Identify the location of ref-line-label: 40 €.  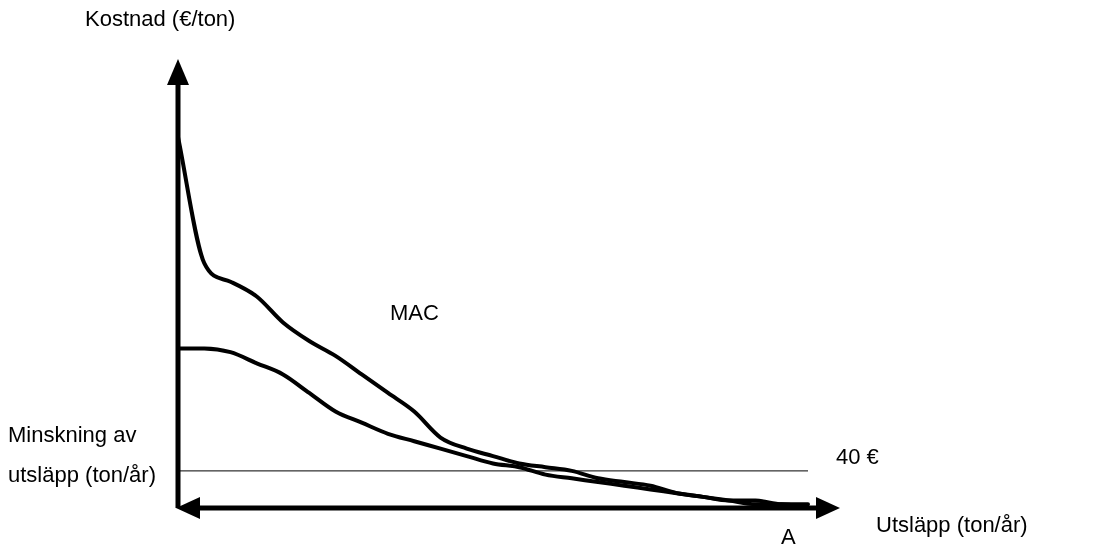
(857, 456).